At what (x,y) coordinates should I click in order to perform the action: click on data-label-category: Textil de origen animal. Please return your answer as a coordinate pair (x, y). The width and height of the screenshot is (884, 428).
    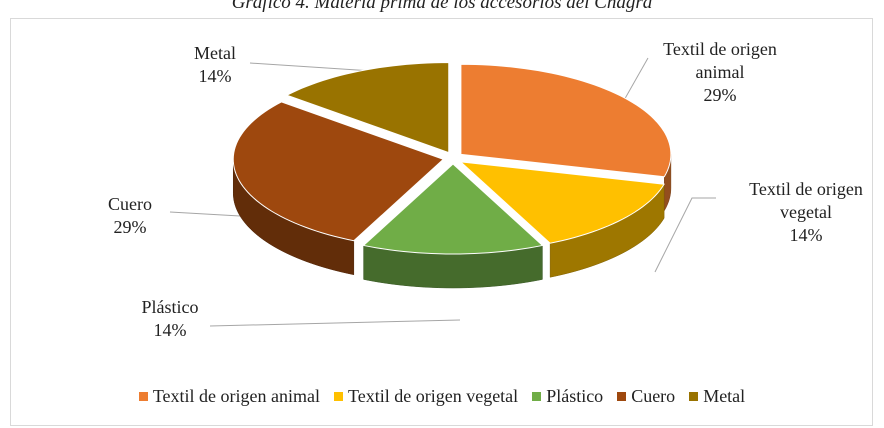
    Looking at the image, I should click on (720, 60).